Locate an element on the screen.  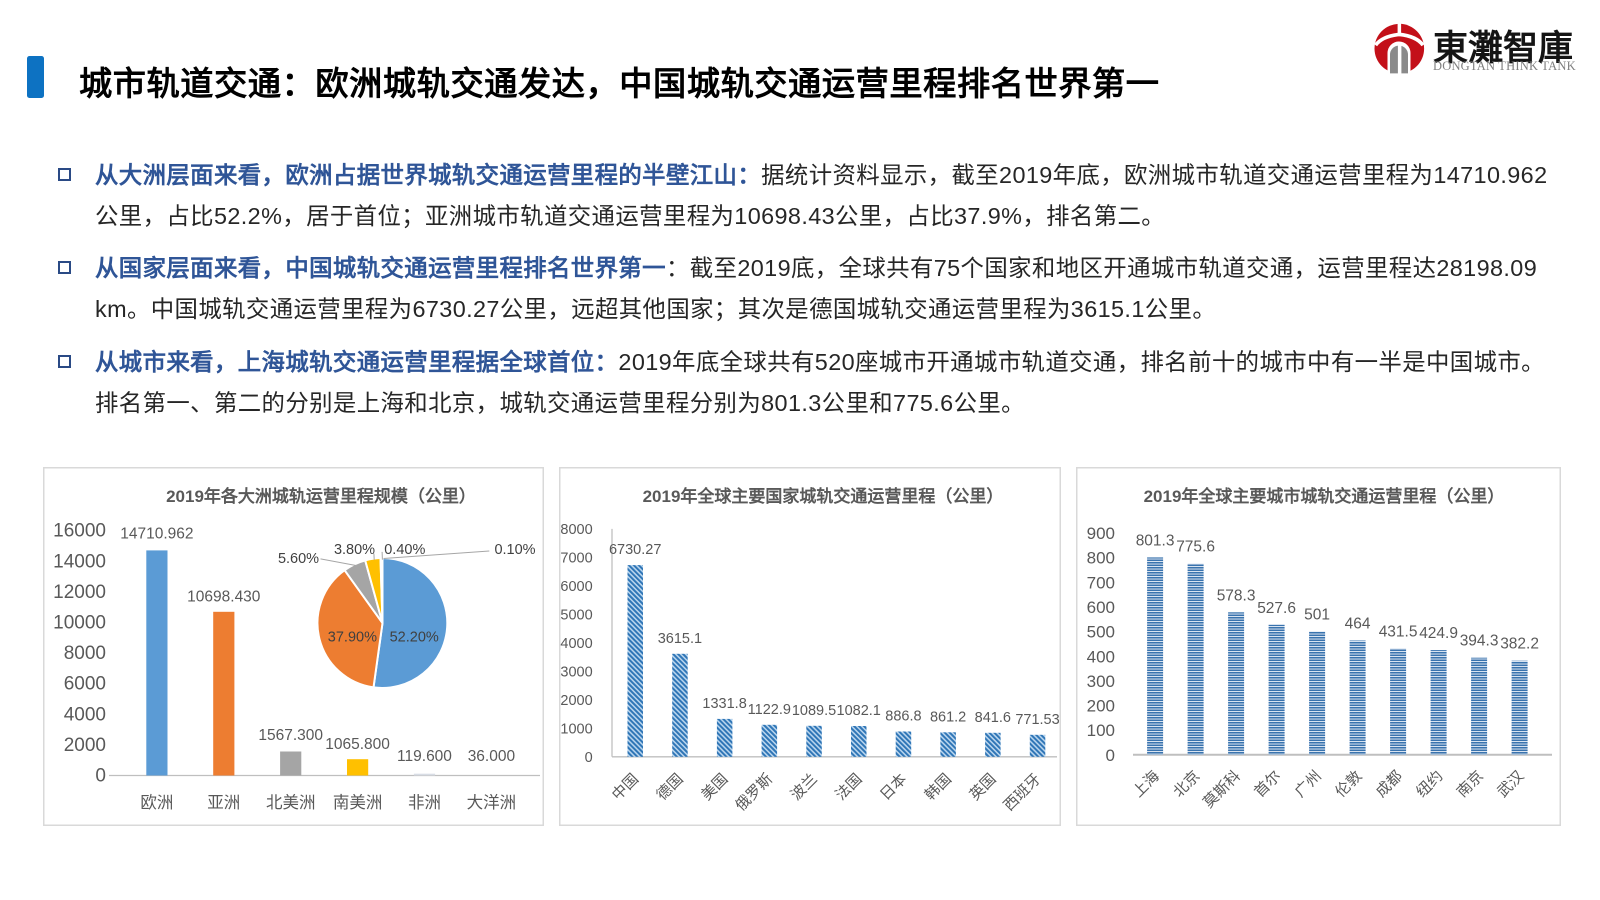
svg-text: 1122.9 is located at coordinates (769, 710).